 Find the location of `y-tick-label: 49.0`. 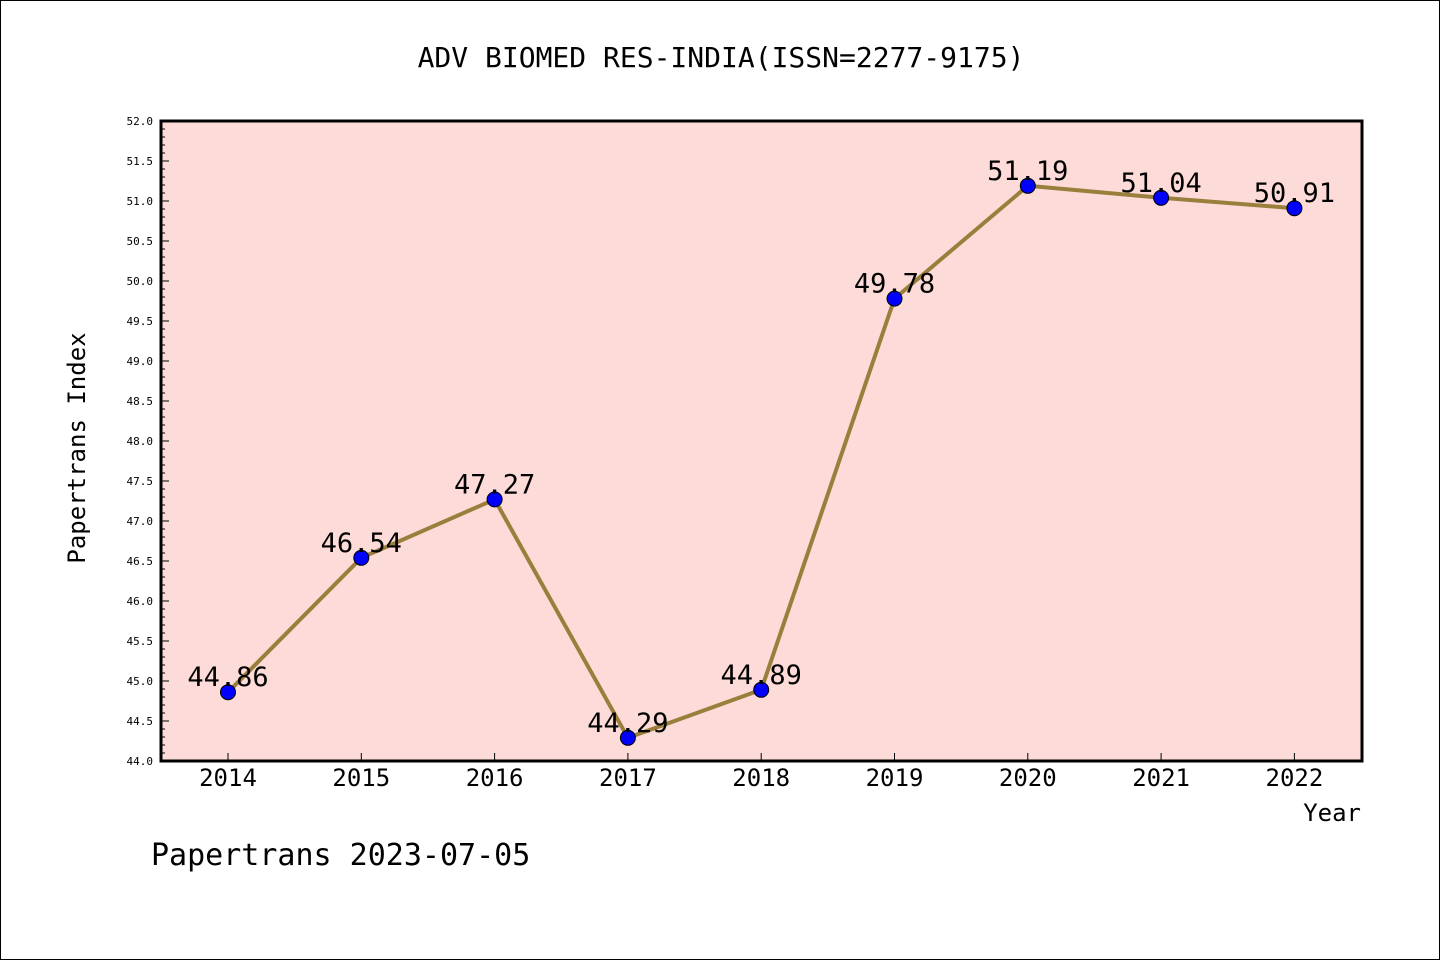

y-tick-label: 49.0 is located at coordinates (140, 361).